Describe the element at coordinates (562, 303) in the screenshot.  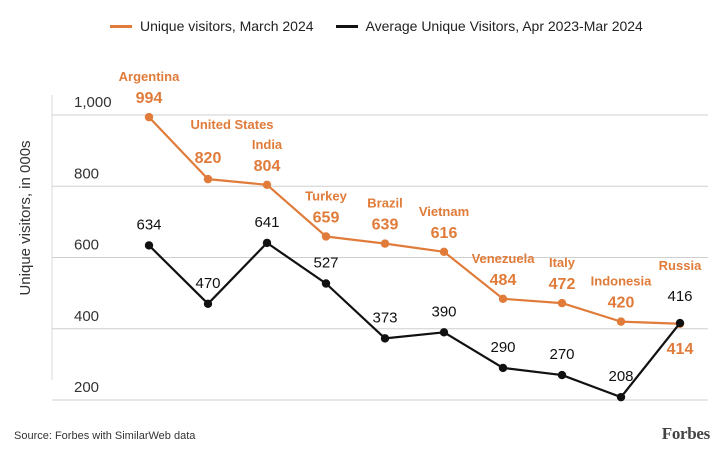
I see `series-0-point-italy` at that location.